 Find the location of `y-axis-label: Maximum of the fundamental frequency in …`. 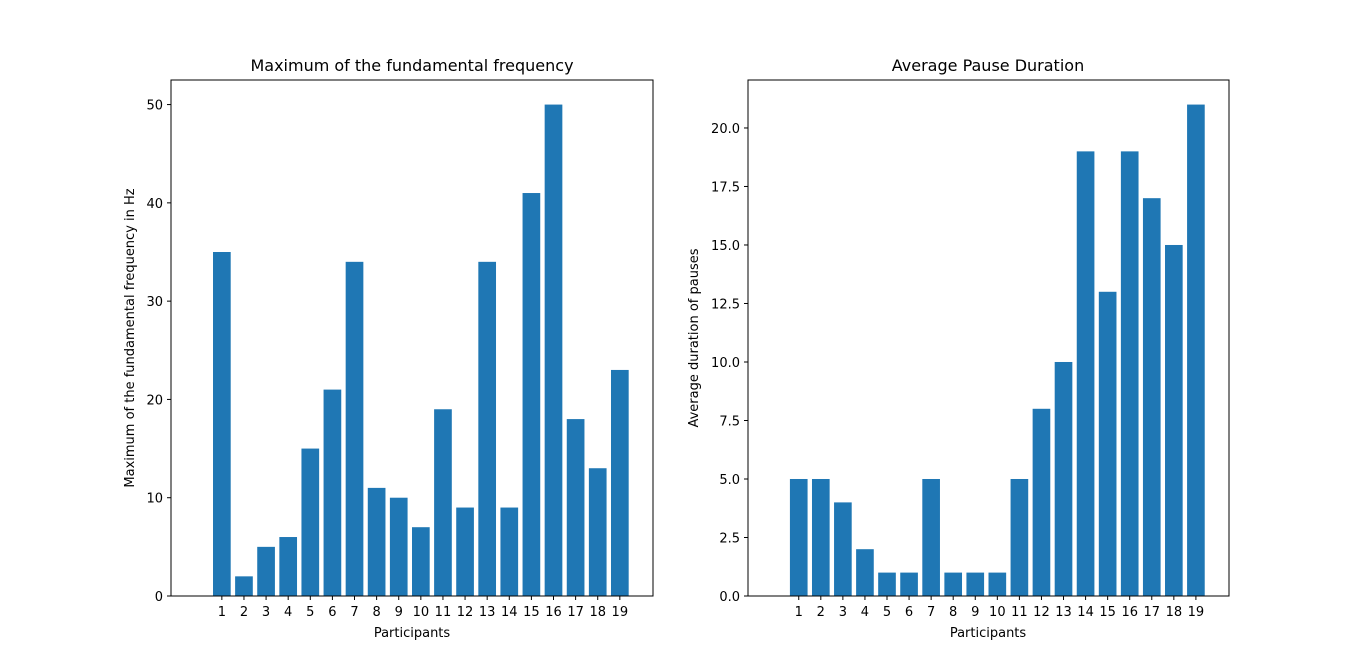

y-axis-label: Maximum of the fundamental frequency in … is located at coordinates (130, 337).